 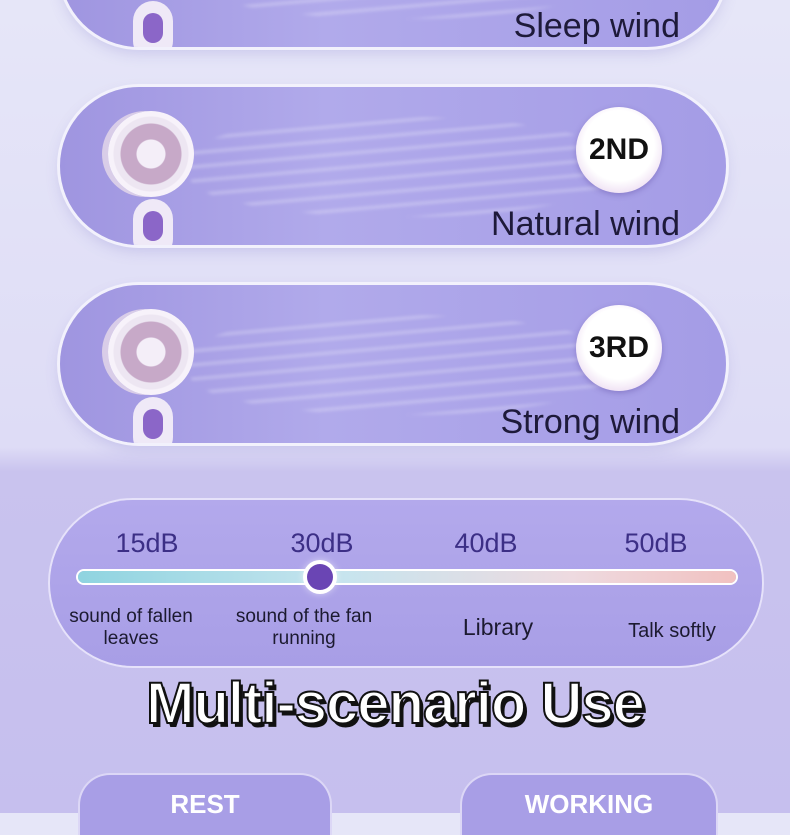 What do you see at coordinates (304, 627) in the screenshot?
I see `noise-description: sound of the fan running` at bounding box center [304, 627].